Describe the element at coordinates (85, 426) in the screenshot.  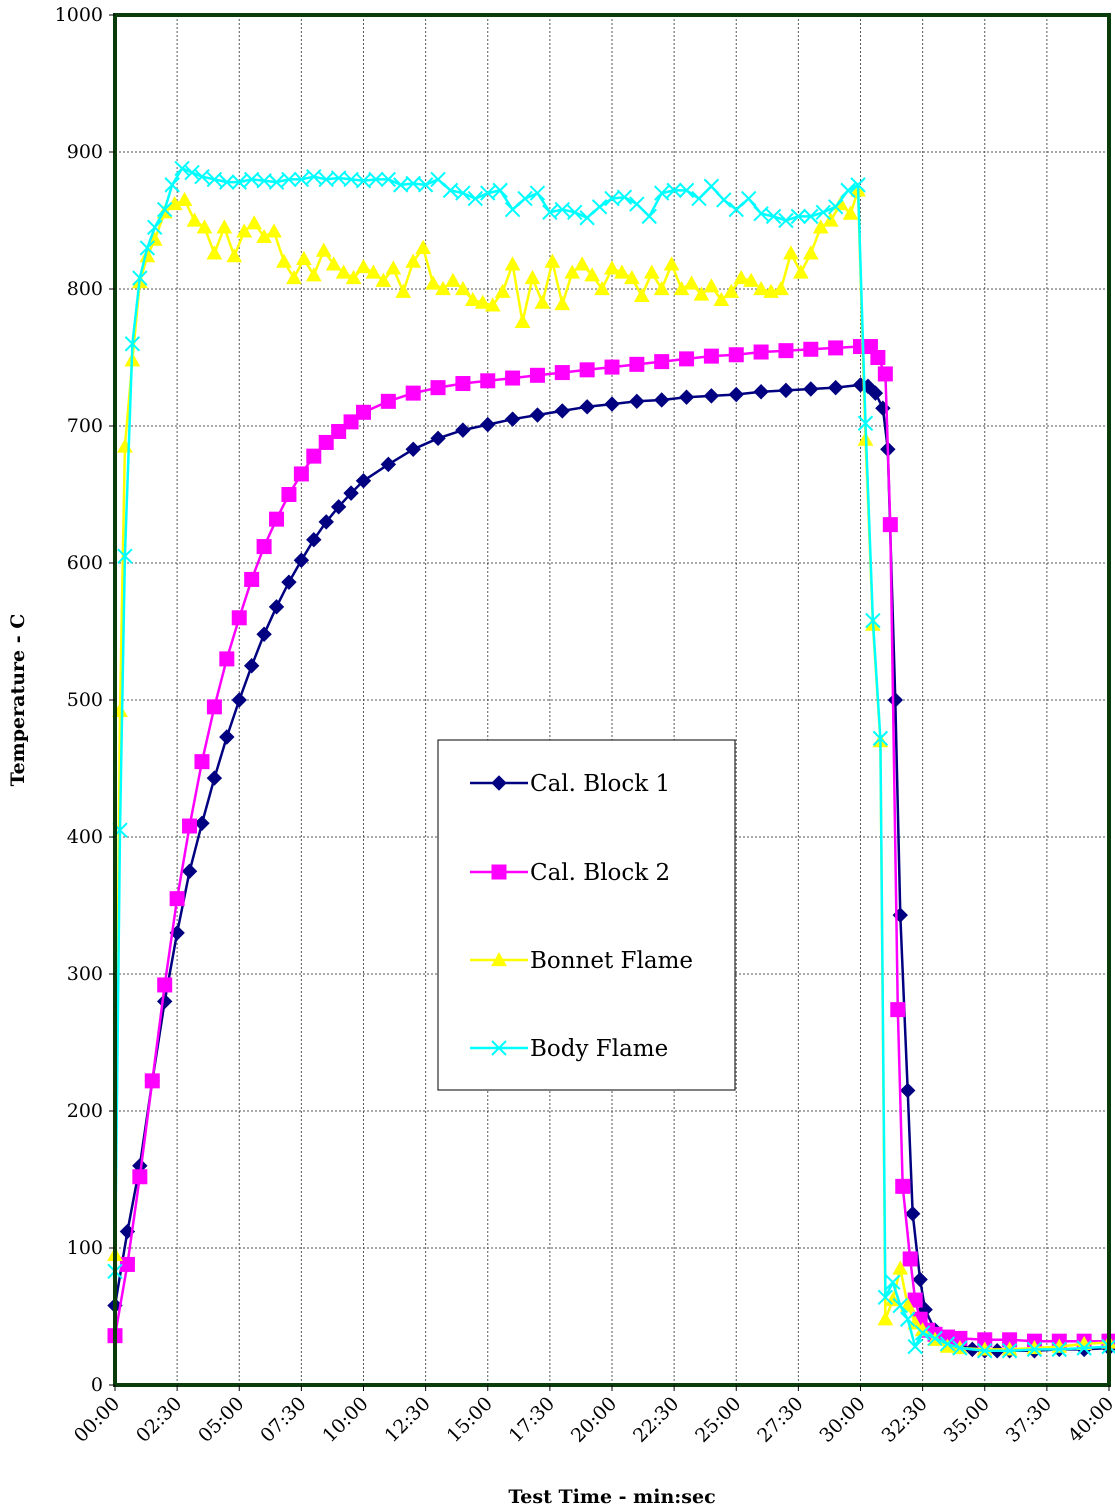
I see `y-tick-label: 700` at that location.